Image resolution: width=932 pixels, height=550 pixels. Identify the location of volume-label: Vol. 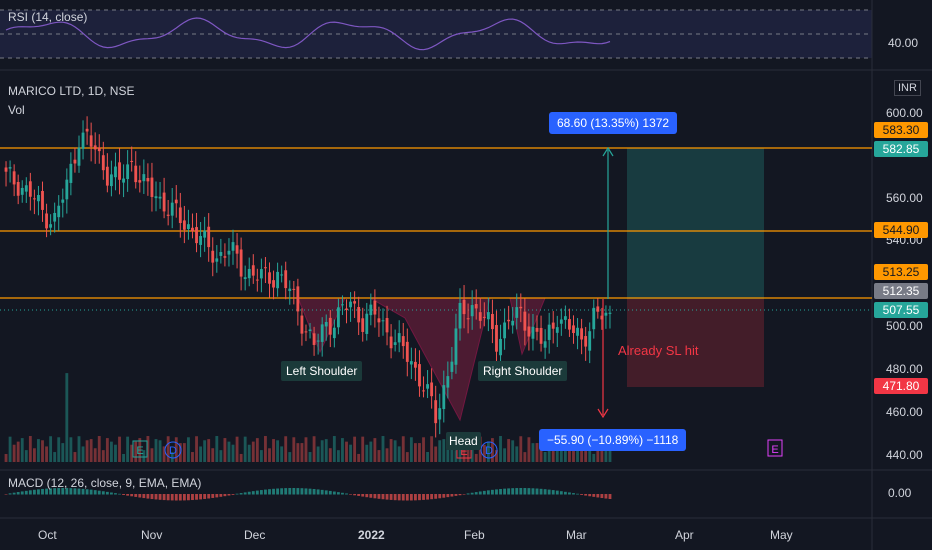
(16, 110).